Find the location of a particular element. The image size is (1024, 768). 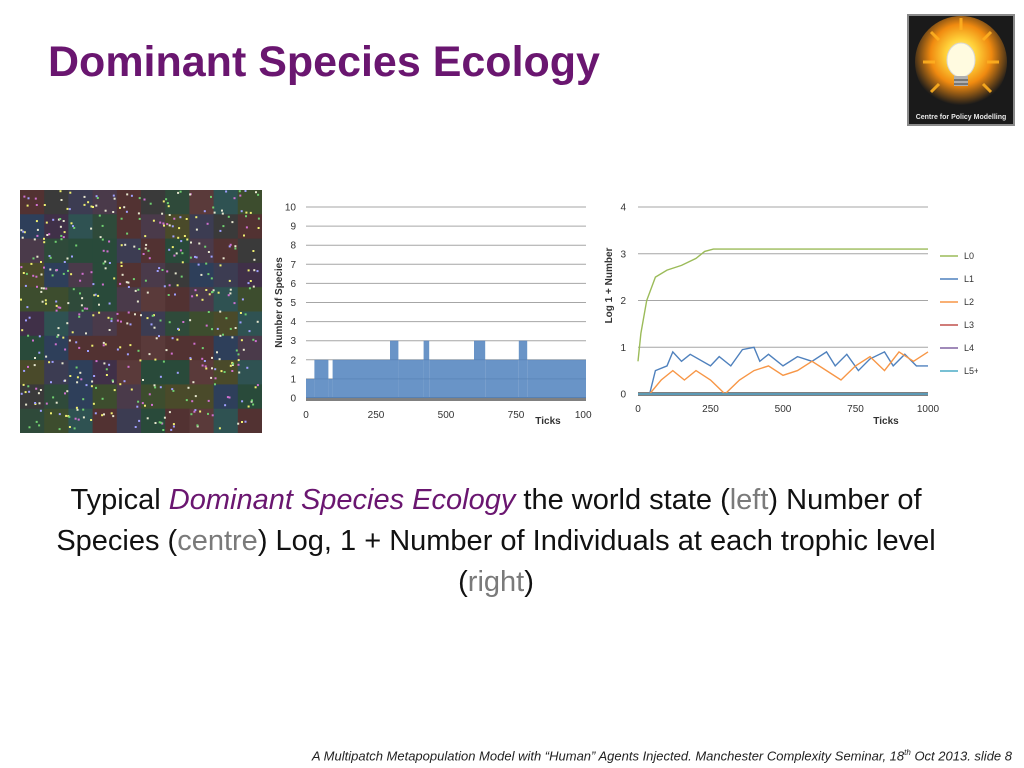

lightbulb-icon is located at coordinates (961, 70).